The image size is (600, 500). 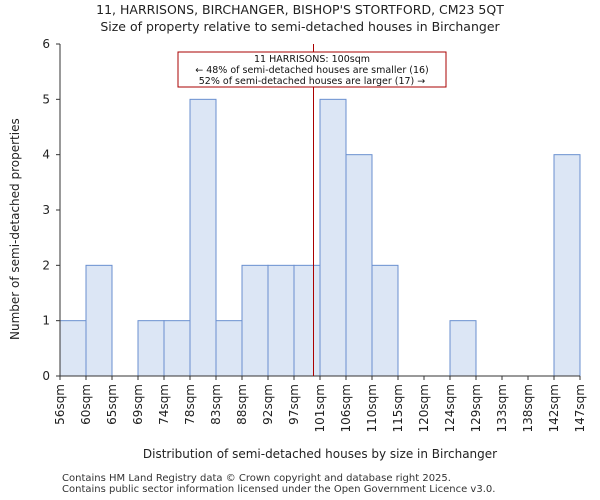 What do you see at coordinates (528, 408) in the screenshot?
I see `x-tick-label: 138sqm` at bounding box center [528, 408].